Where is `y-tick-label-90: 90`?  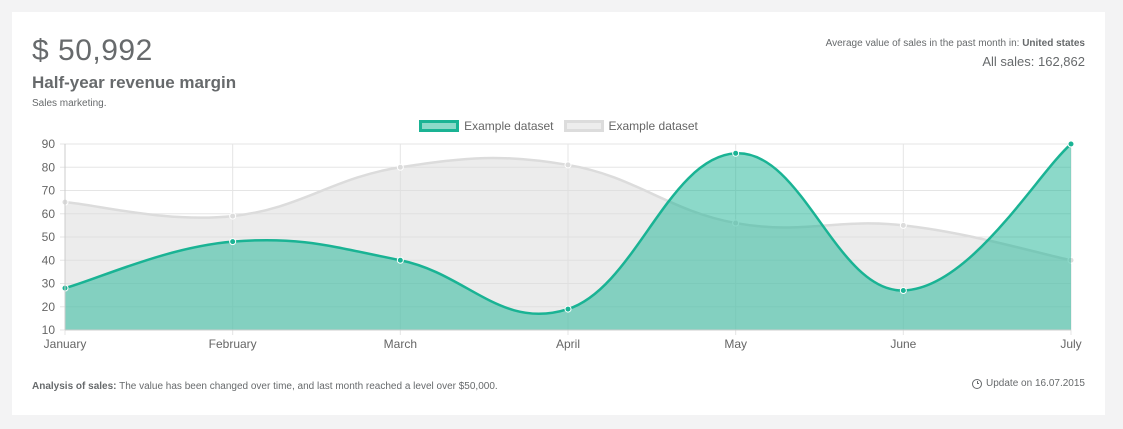 y-tick-label-90: 90 is located at coordinates (49, 144).